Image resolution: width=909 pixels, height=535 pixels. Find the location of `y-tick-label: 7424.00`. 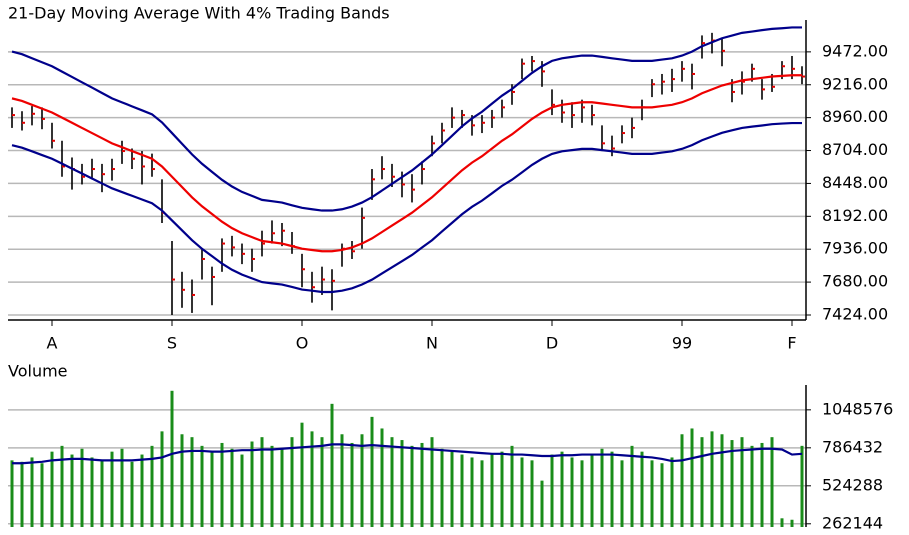

y-tick-label: 7424.00 is located at coordinates (855, 313).